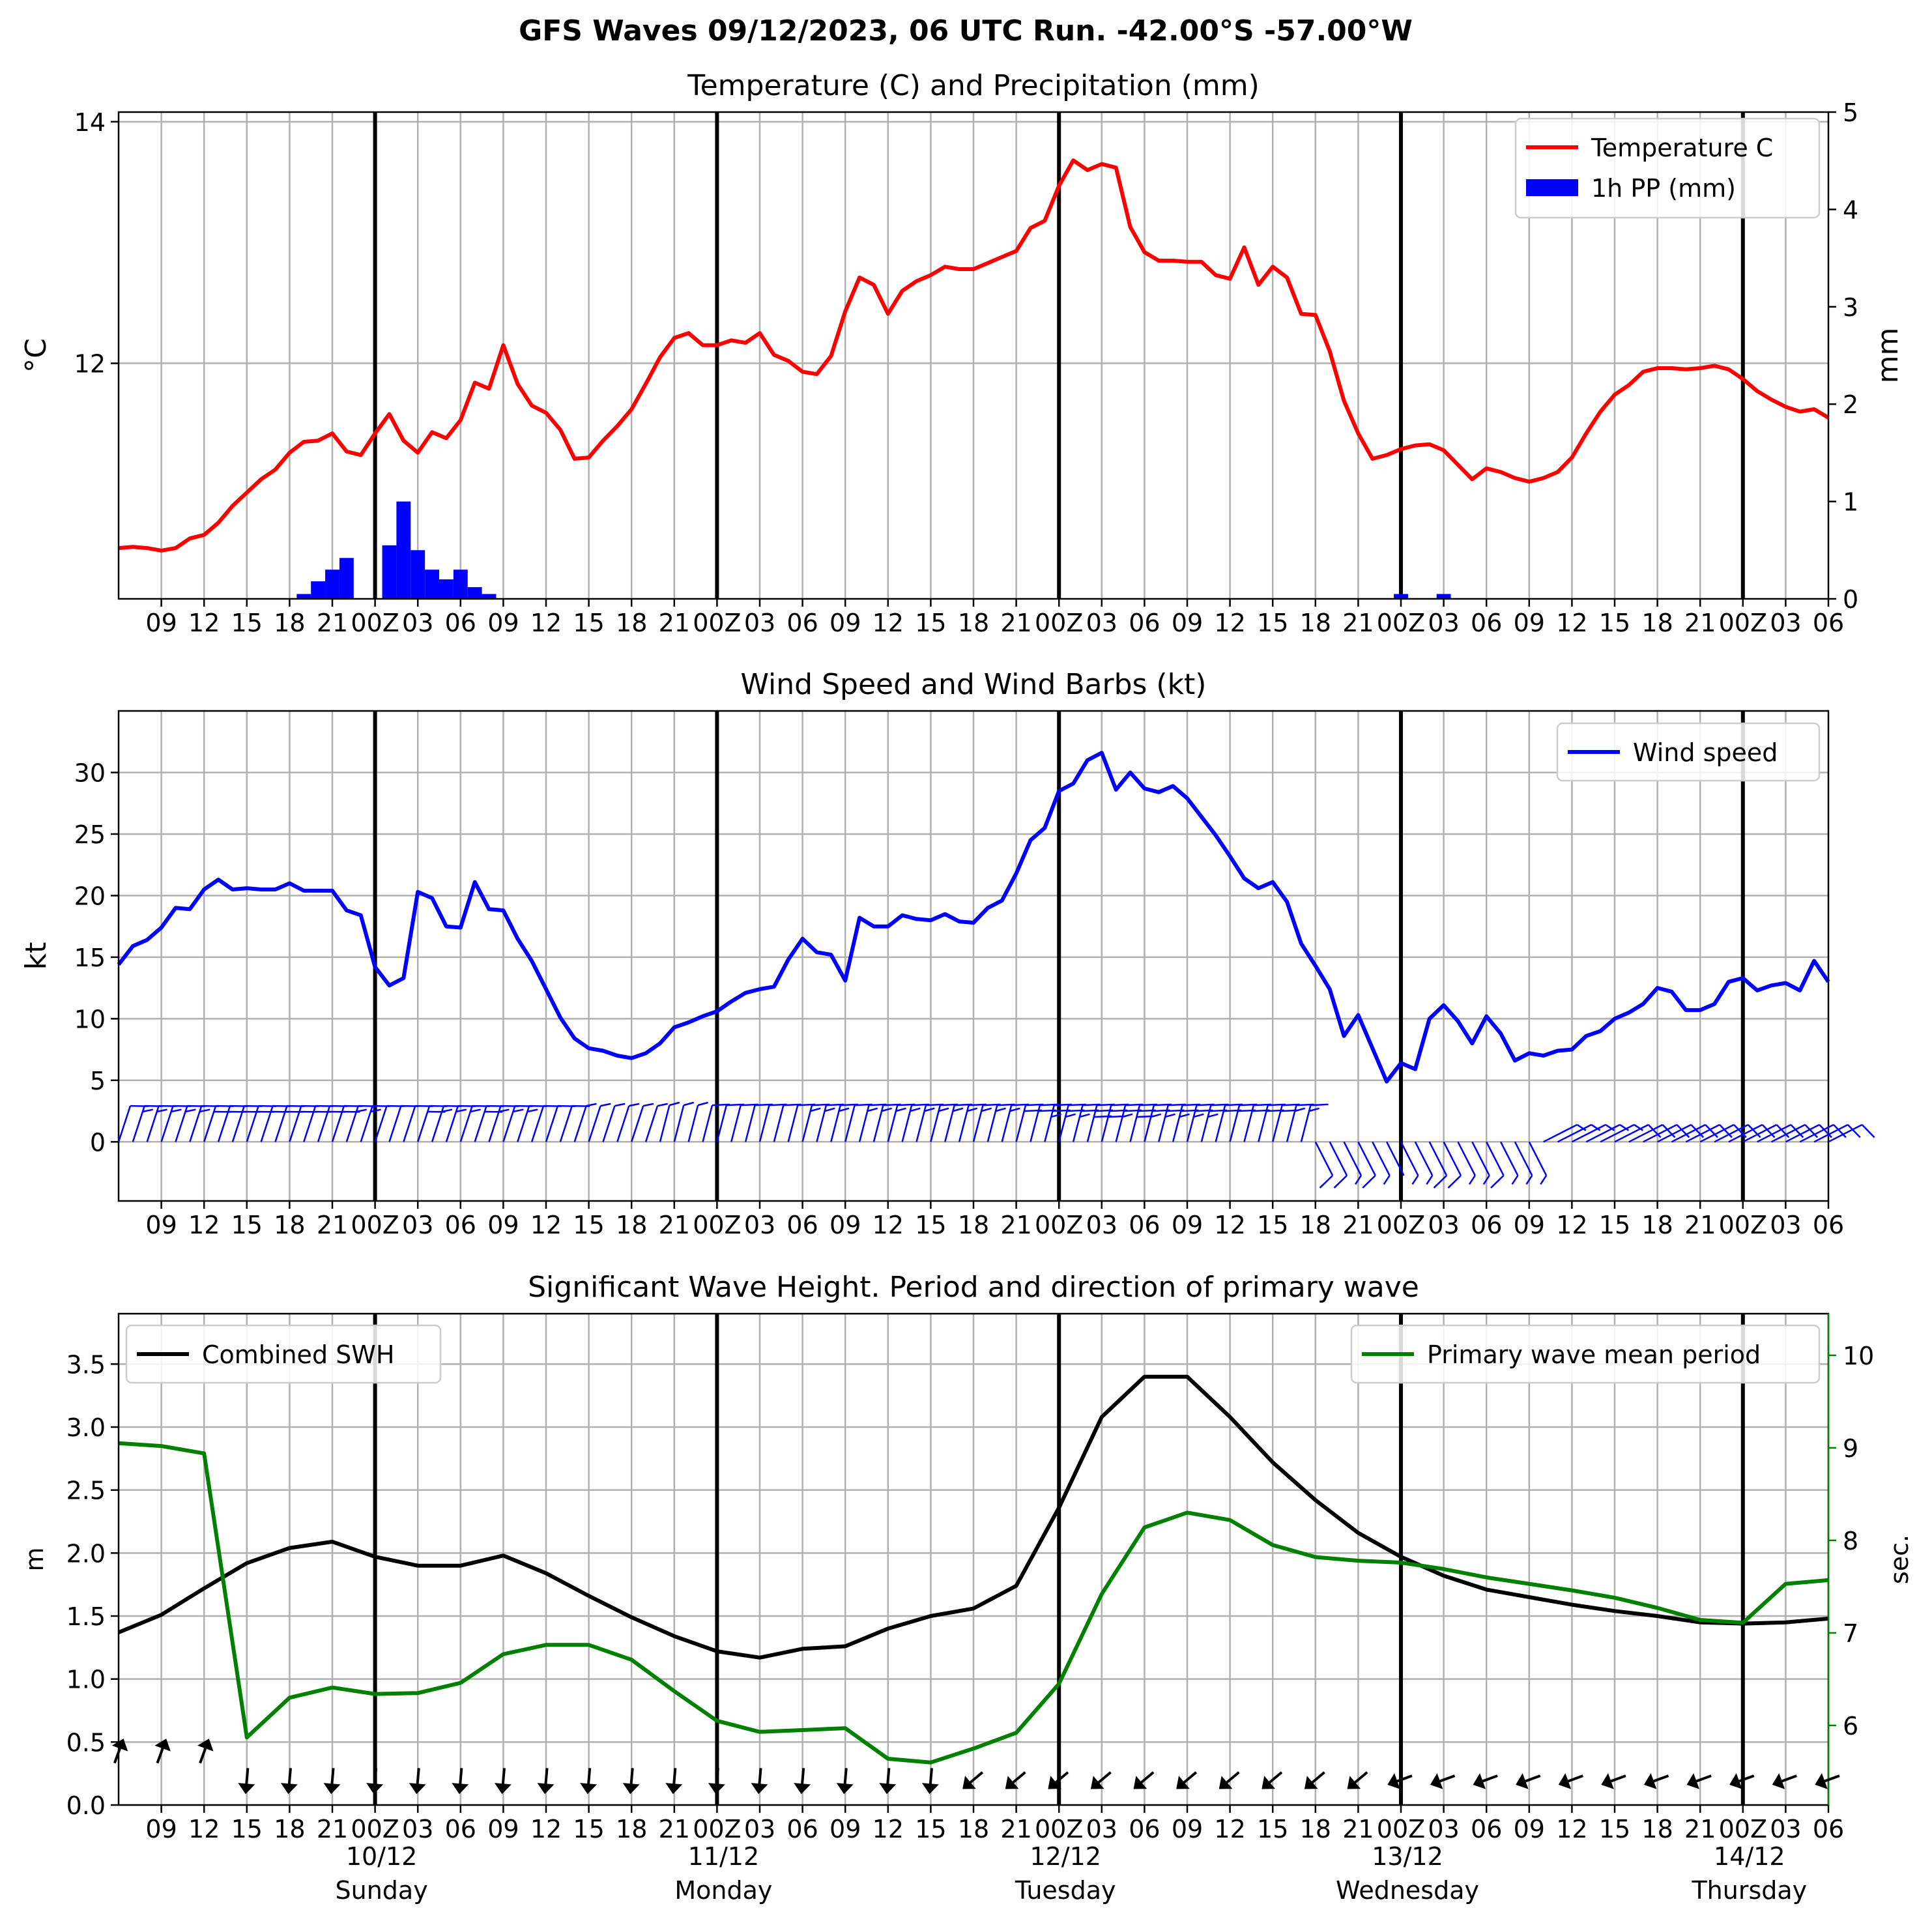  Describe the element at coordinates (1749, 1856) in the screenshot. I see `day-date-label: 14/12` at that location.